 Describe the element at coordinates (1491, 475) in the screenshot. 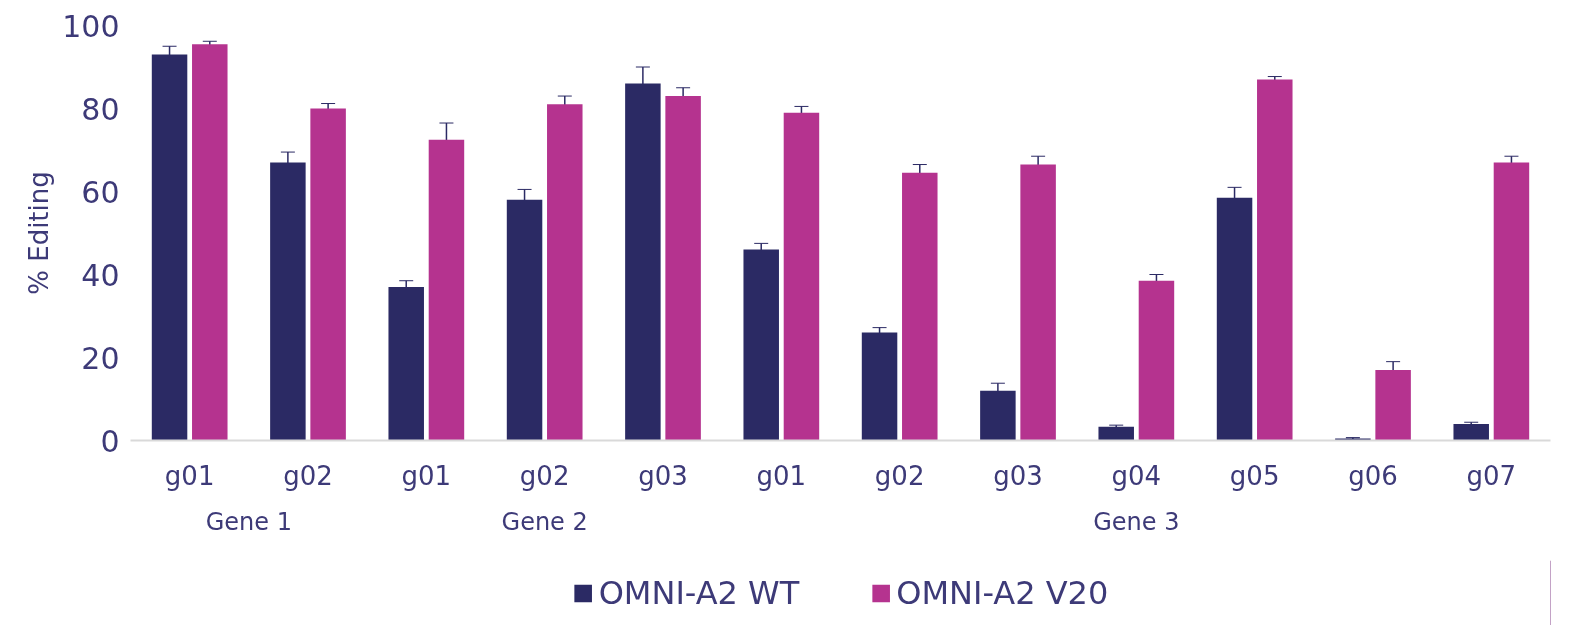

I see `x-tick-label: g07` at that location.